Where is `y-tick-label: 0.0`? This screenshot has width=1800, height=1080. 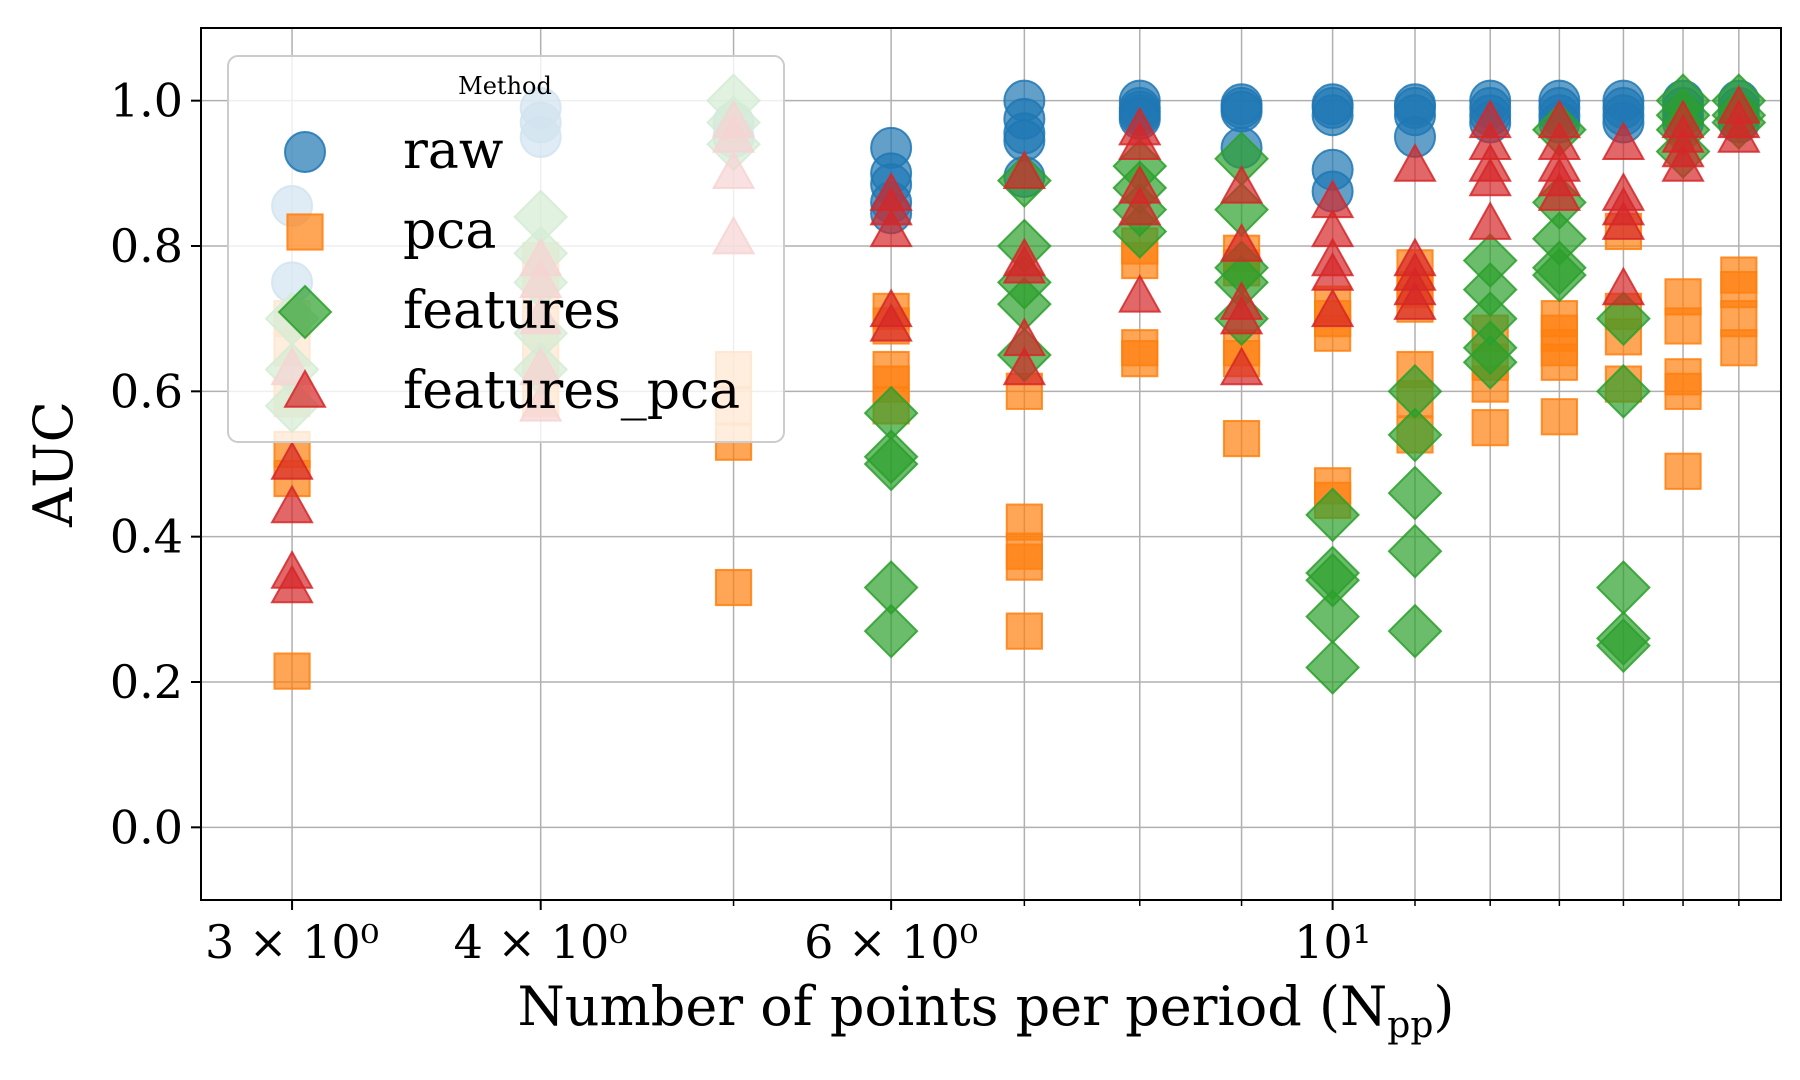 y-tick-label: 0.0 is located at coordinates (146, 827).